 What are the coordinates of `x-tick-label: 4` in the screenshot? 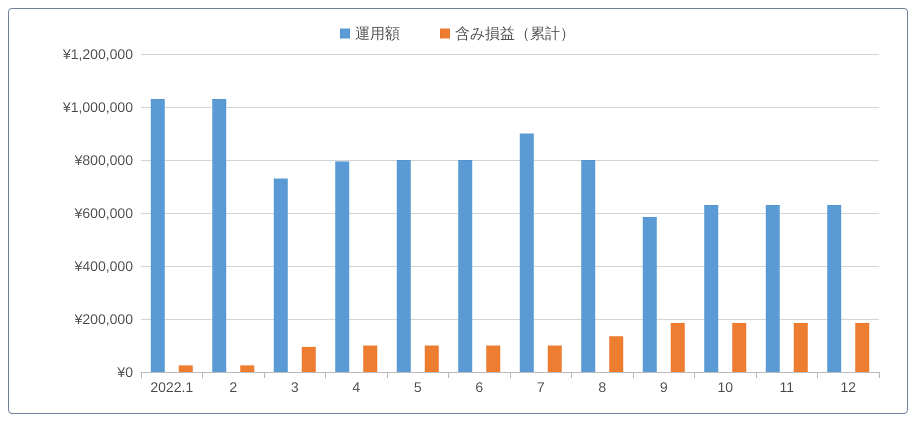 It's located at (356, 387).